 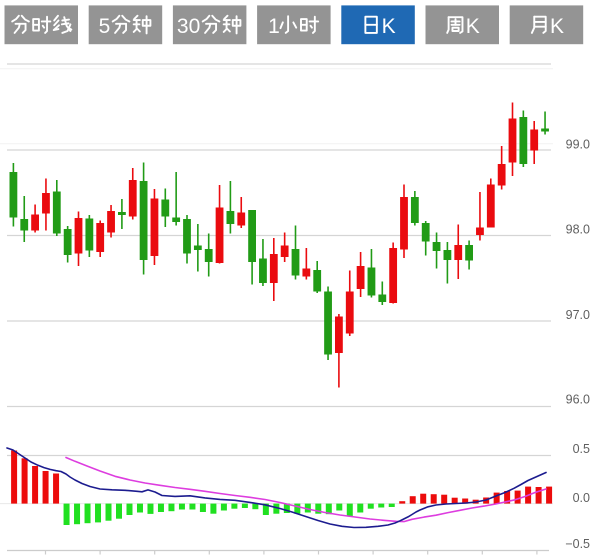 I want to click on svg-text: 0.5, so click(x=581, y=449).